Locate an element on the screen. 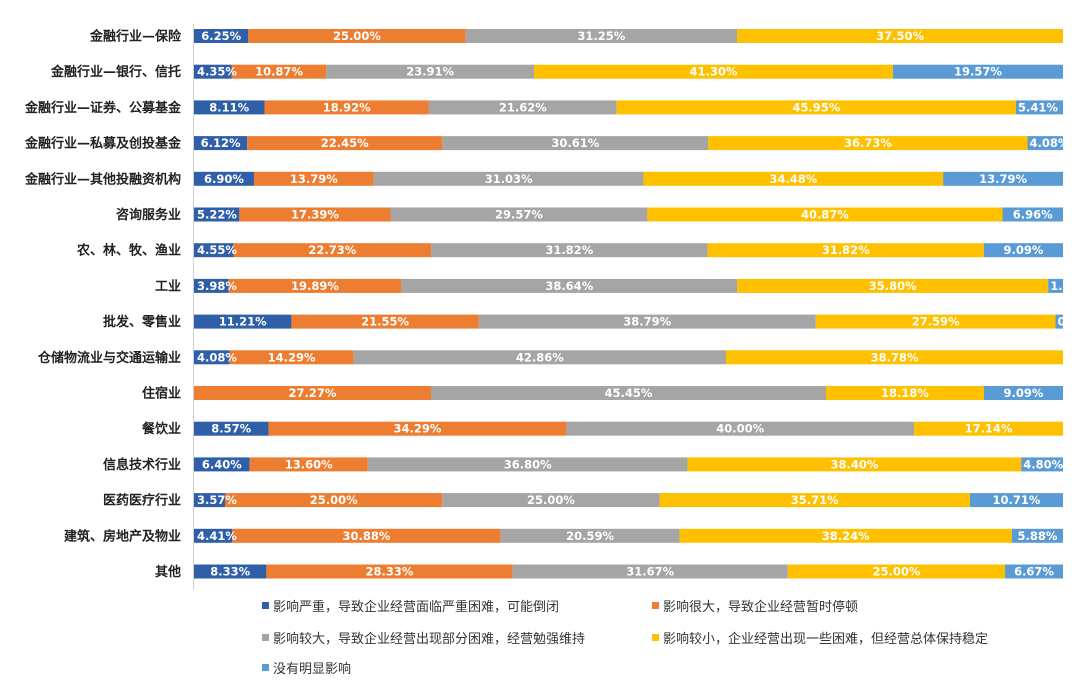 The image size is (1080, 692). data-label: 38.24% is located at coordinates (846, 536).